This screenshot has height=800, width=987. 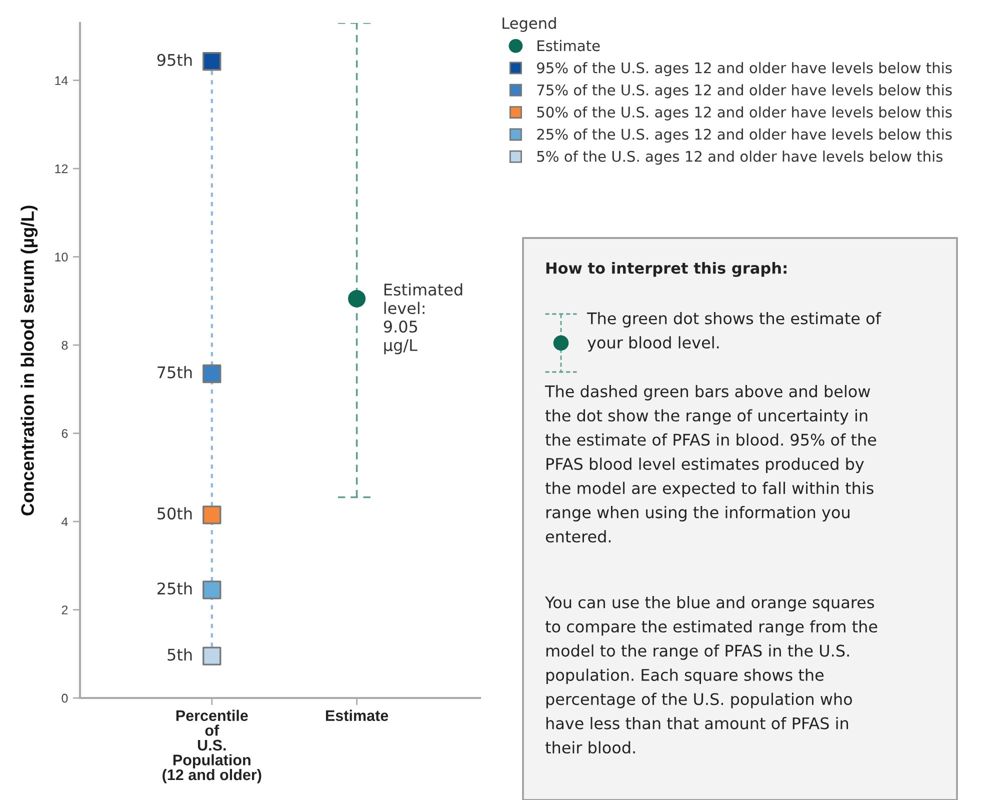 What do you see at coordinates (666, 269) in the screenshot?
I see `text: How to interpret this graph:` at bounding box center [666, 269].